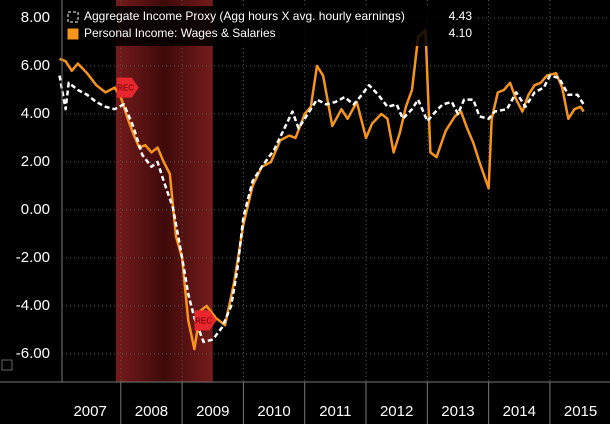 Image resolution: width=610 pixels, height=424 pixels. Describe the element at coordinates (35, 17) in the screenshot. I see `y-tick-label: 8.00` at that location.